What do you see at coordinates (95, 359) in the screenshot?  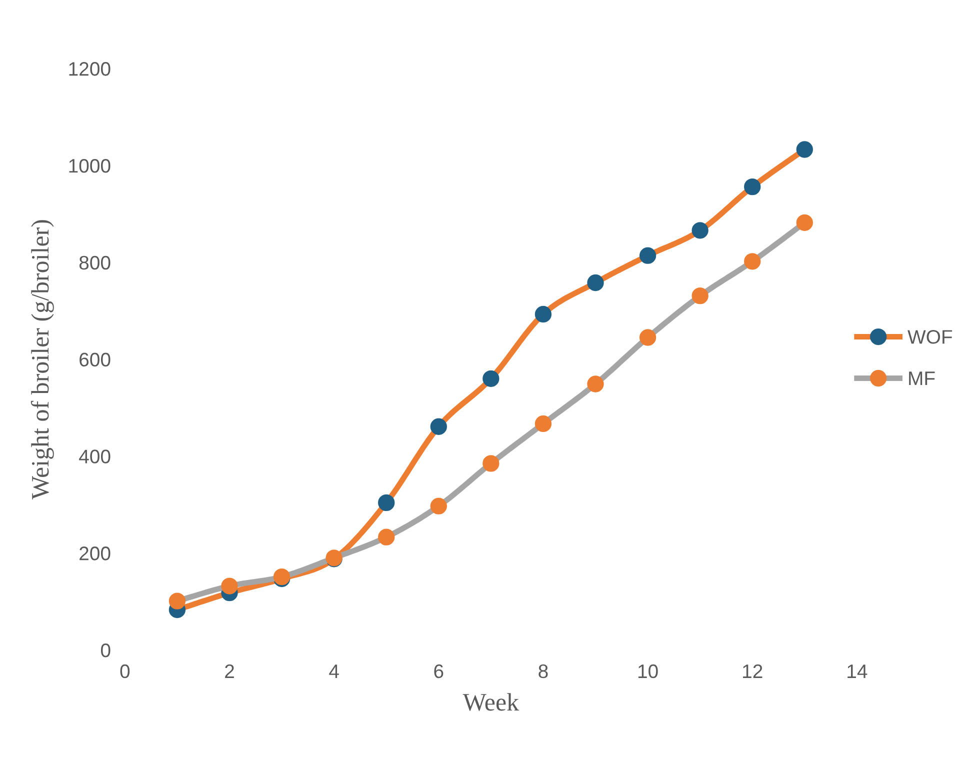 I see `y-tick-label: 600` at bounding box center [95, 359].